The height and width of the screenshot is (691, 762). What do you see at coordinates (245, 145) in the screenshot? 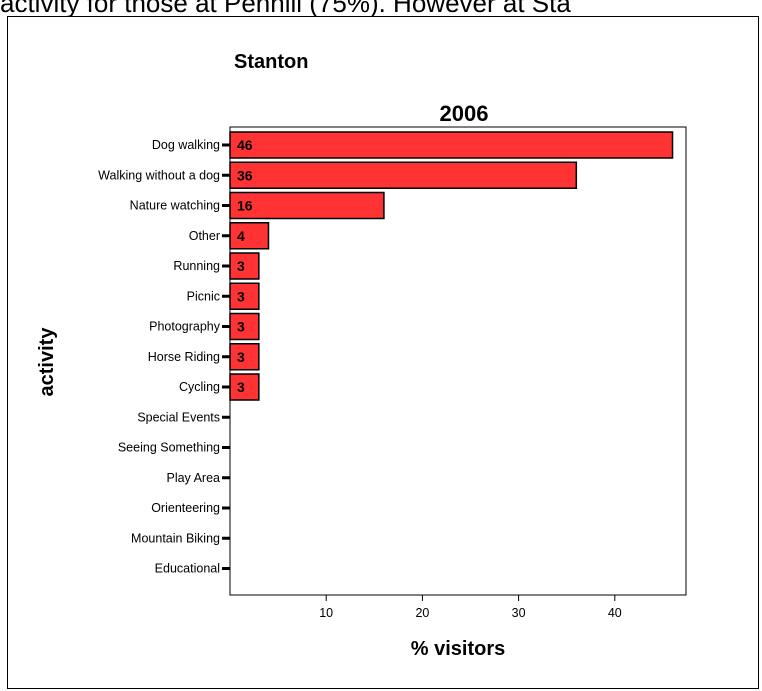
I see `bar-value-label: 46` at bounding box center [245, 145].